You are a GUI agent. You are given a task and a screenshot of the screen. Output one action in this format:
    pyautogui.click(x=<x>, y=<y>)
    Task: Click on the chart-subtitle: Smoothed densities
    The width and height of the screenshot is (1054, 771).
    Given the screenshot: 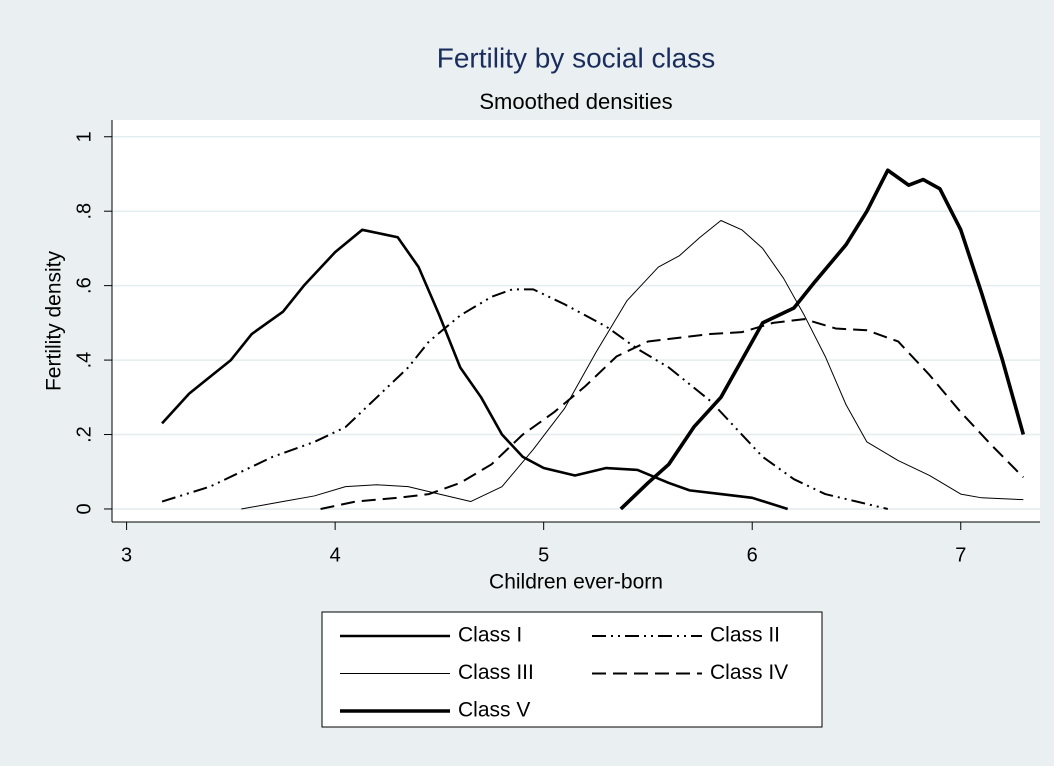 What is the action you would take?
    pyautogui.click(x=575, y=101)
    